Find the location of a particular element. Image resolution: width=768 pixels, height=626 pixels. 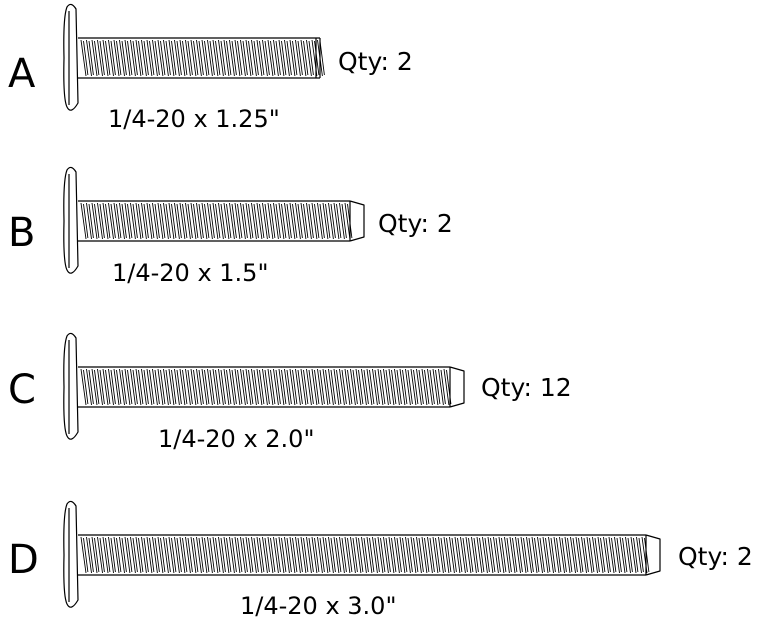

part-a: A Qty: 2 1/4-20 x 1.25" is located at coordinates (210, 68).